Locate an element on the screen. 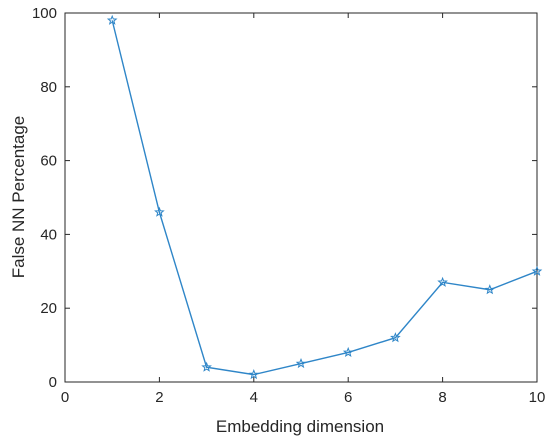 This screenshot has width=550, height=439. x-tick-label: 8 is located at coordinates (442, 397).